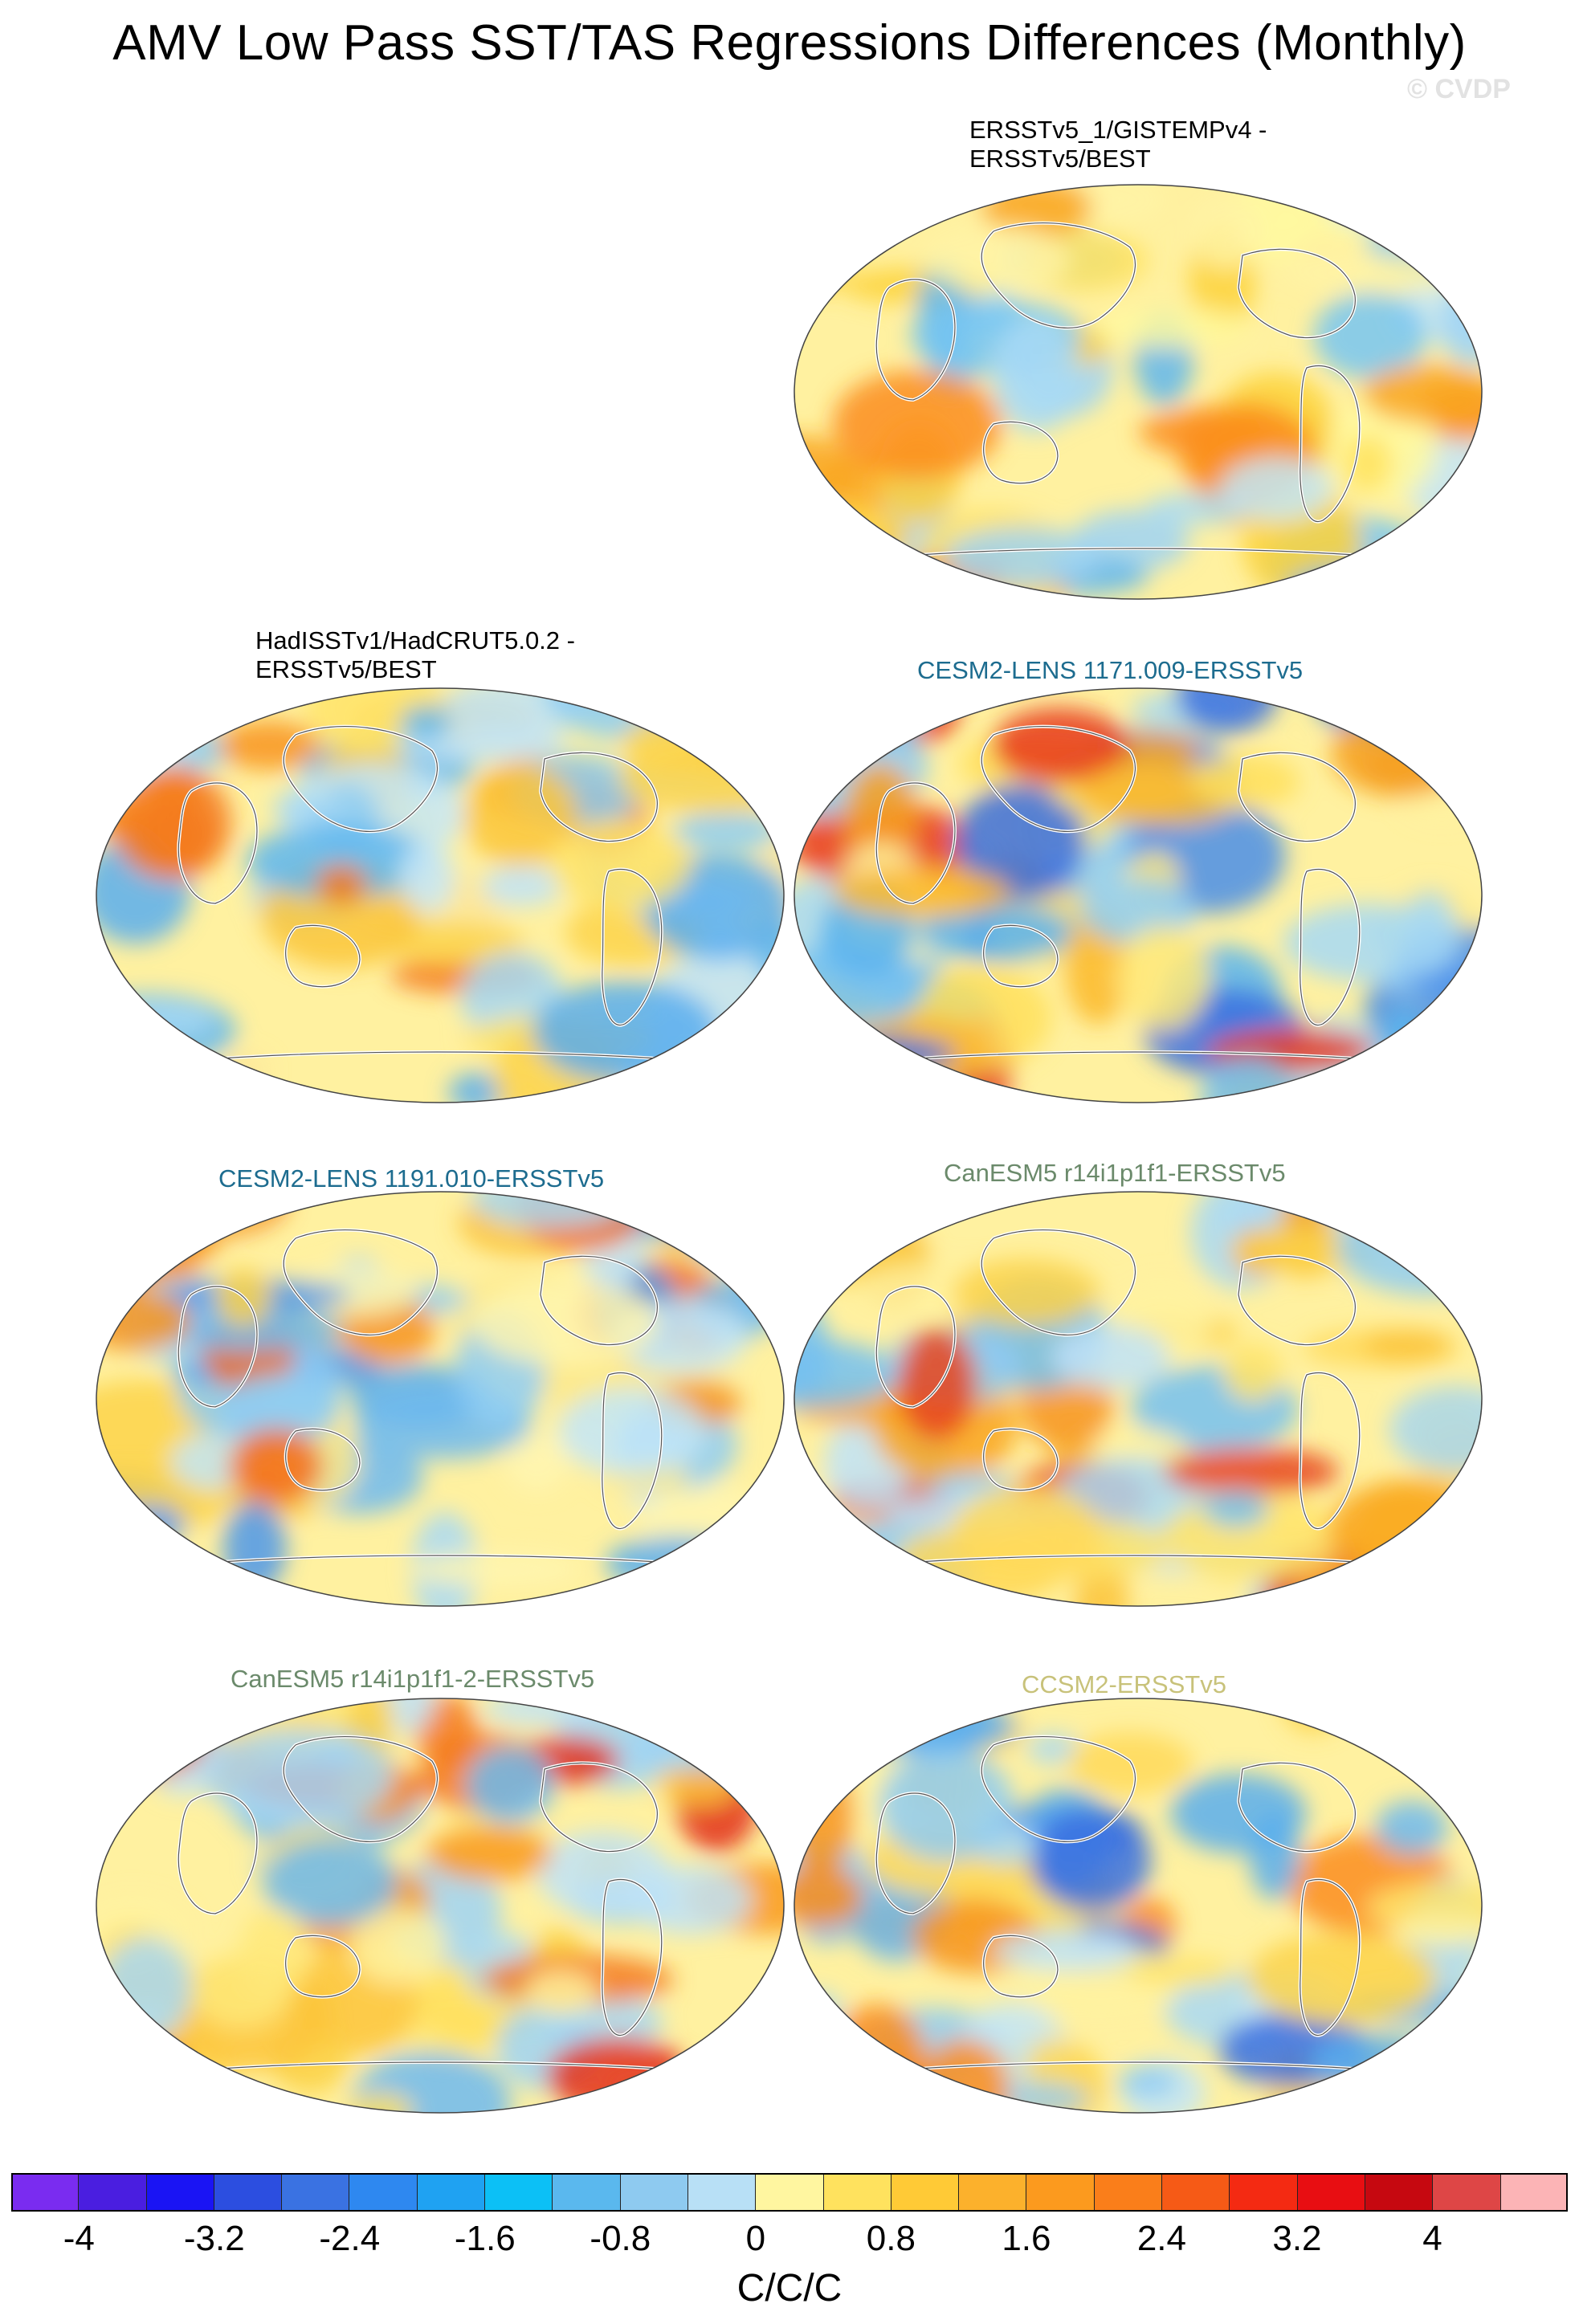 The width and height of the screenshot is (1579, 2324). What do you see at coordinates (1297, 2239) in the screenshot?
I see `colorbar-tick-label: 3.2` at bounding box center [1297, 2239].